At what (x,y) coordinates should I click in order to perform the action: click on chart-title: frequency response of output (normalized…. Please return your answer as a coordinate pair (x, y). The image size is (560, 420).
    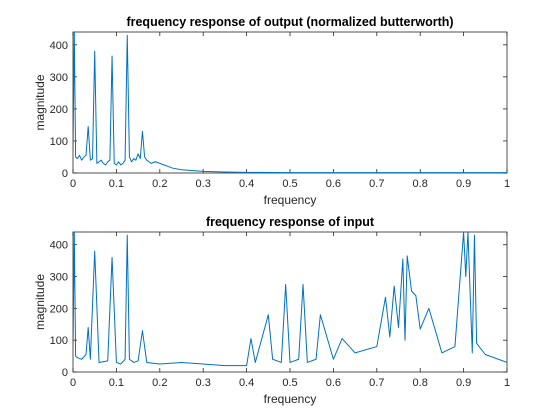
    Looking at the image, I should click on (289, 22).